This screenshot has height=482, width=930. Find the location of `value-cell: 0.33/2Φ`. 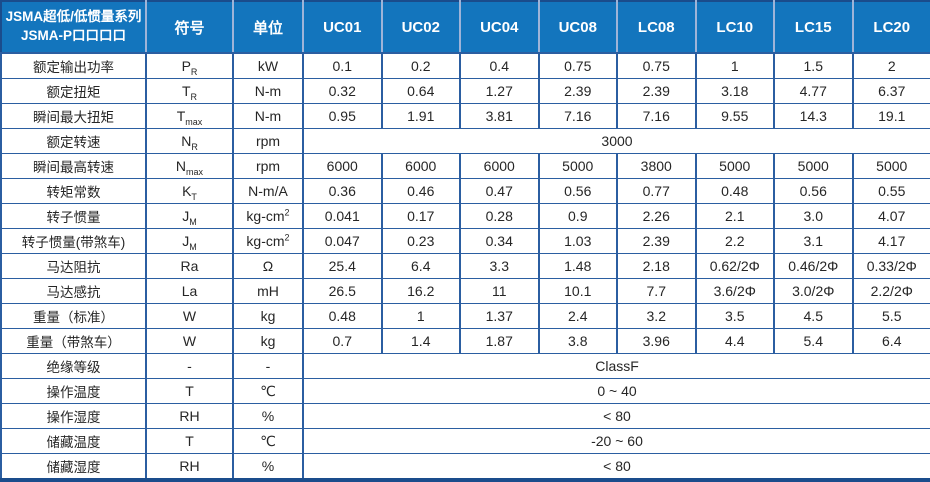

value-cell: 0.33/2Φ is located at coordinates (891, 266).